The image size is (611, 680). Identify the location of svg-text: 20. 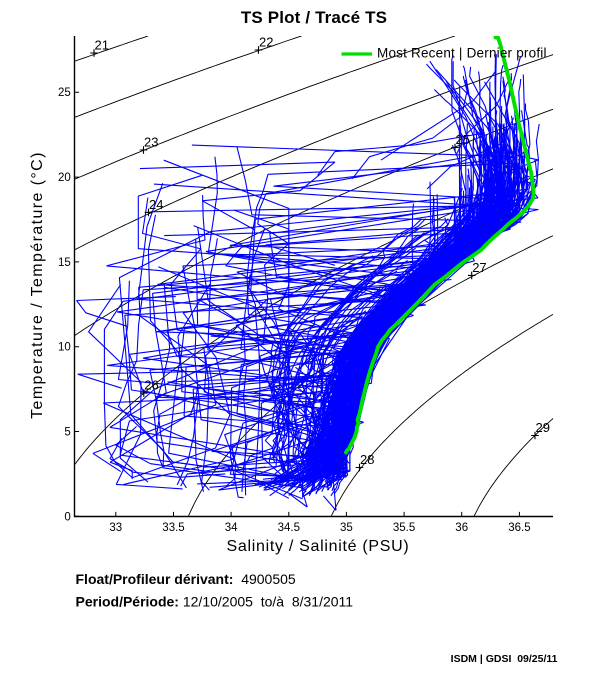
(64, 178).